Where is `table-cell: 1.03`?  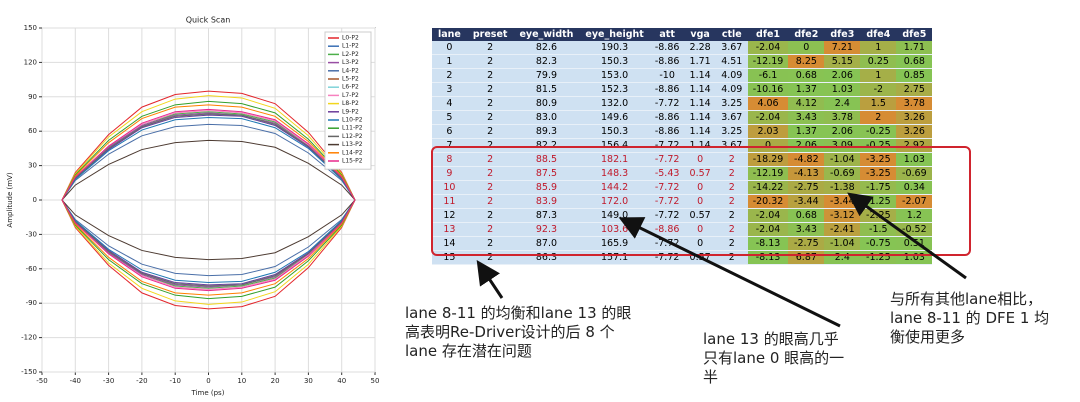
table-cell: 1.03 is located at coordinates (914, 159).